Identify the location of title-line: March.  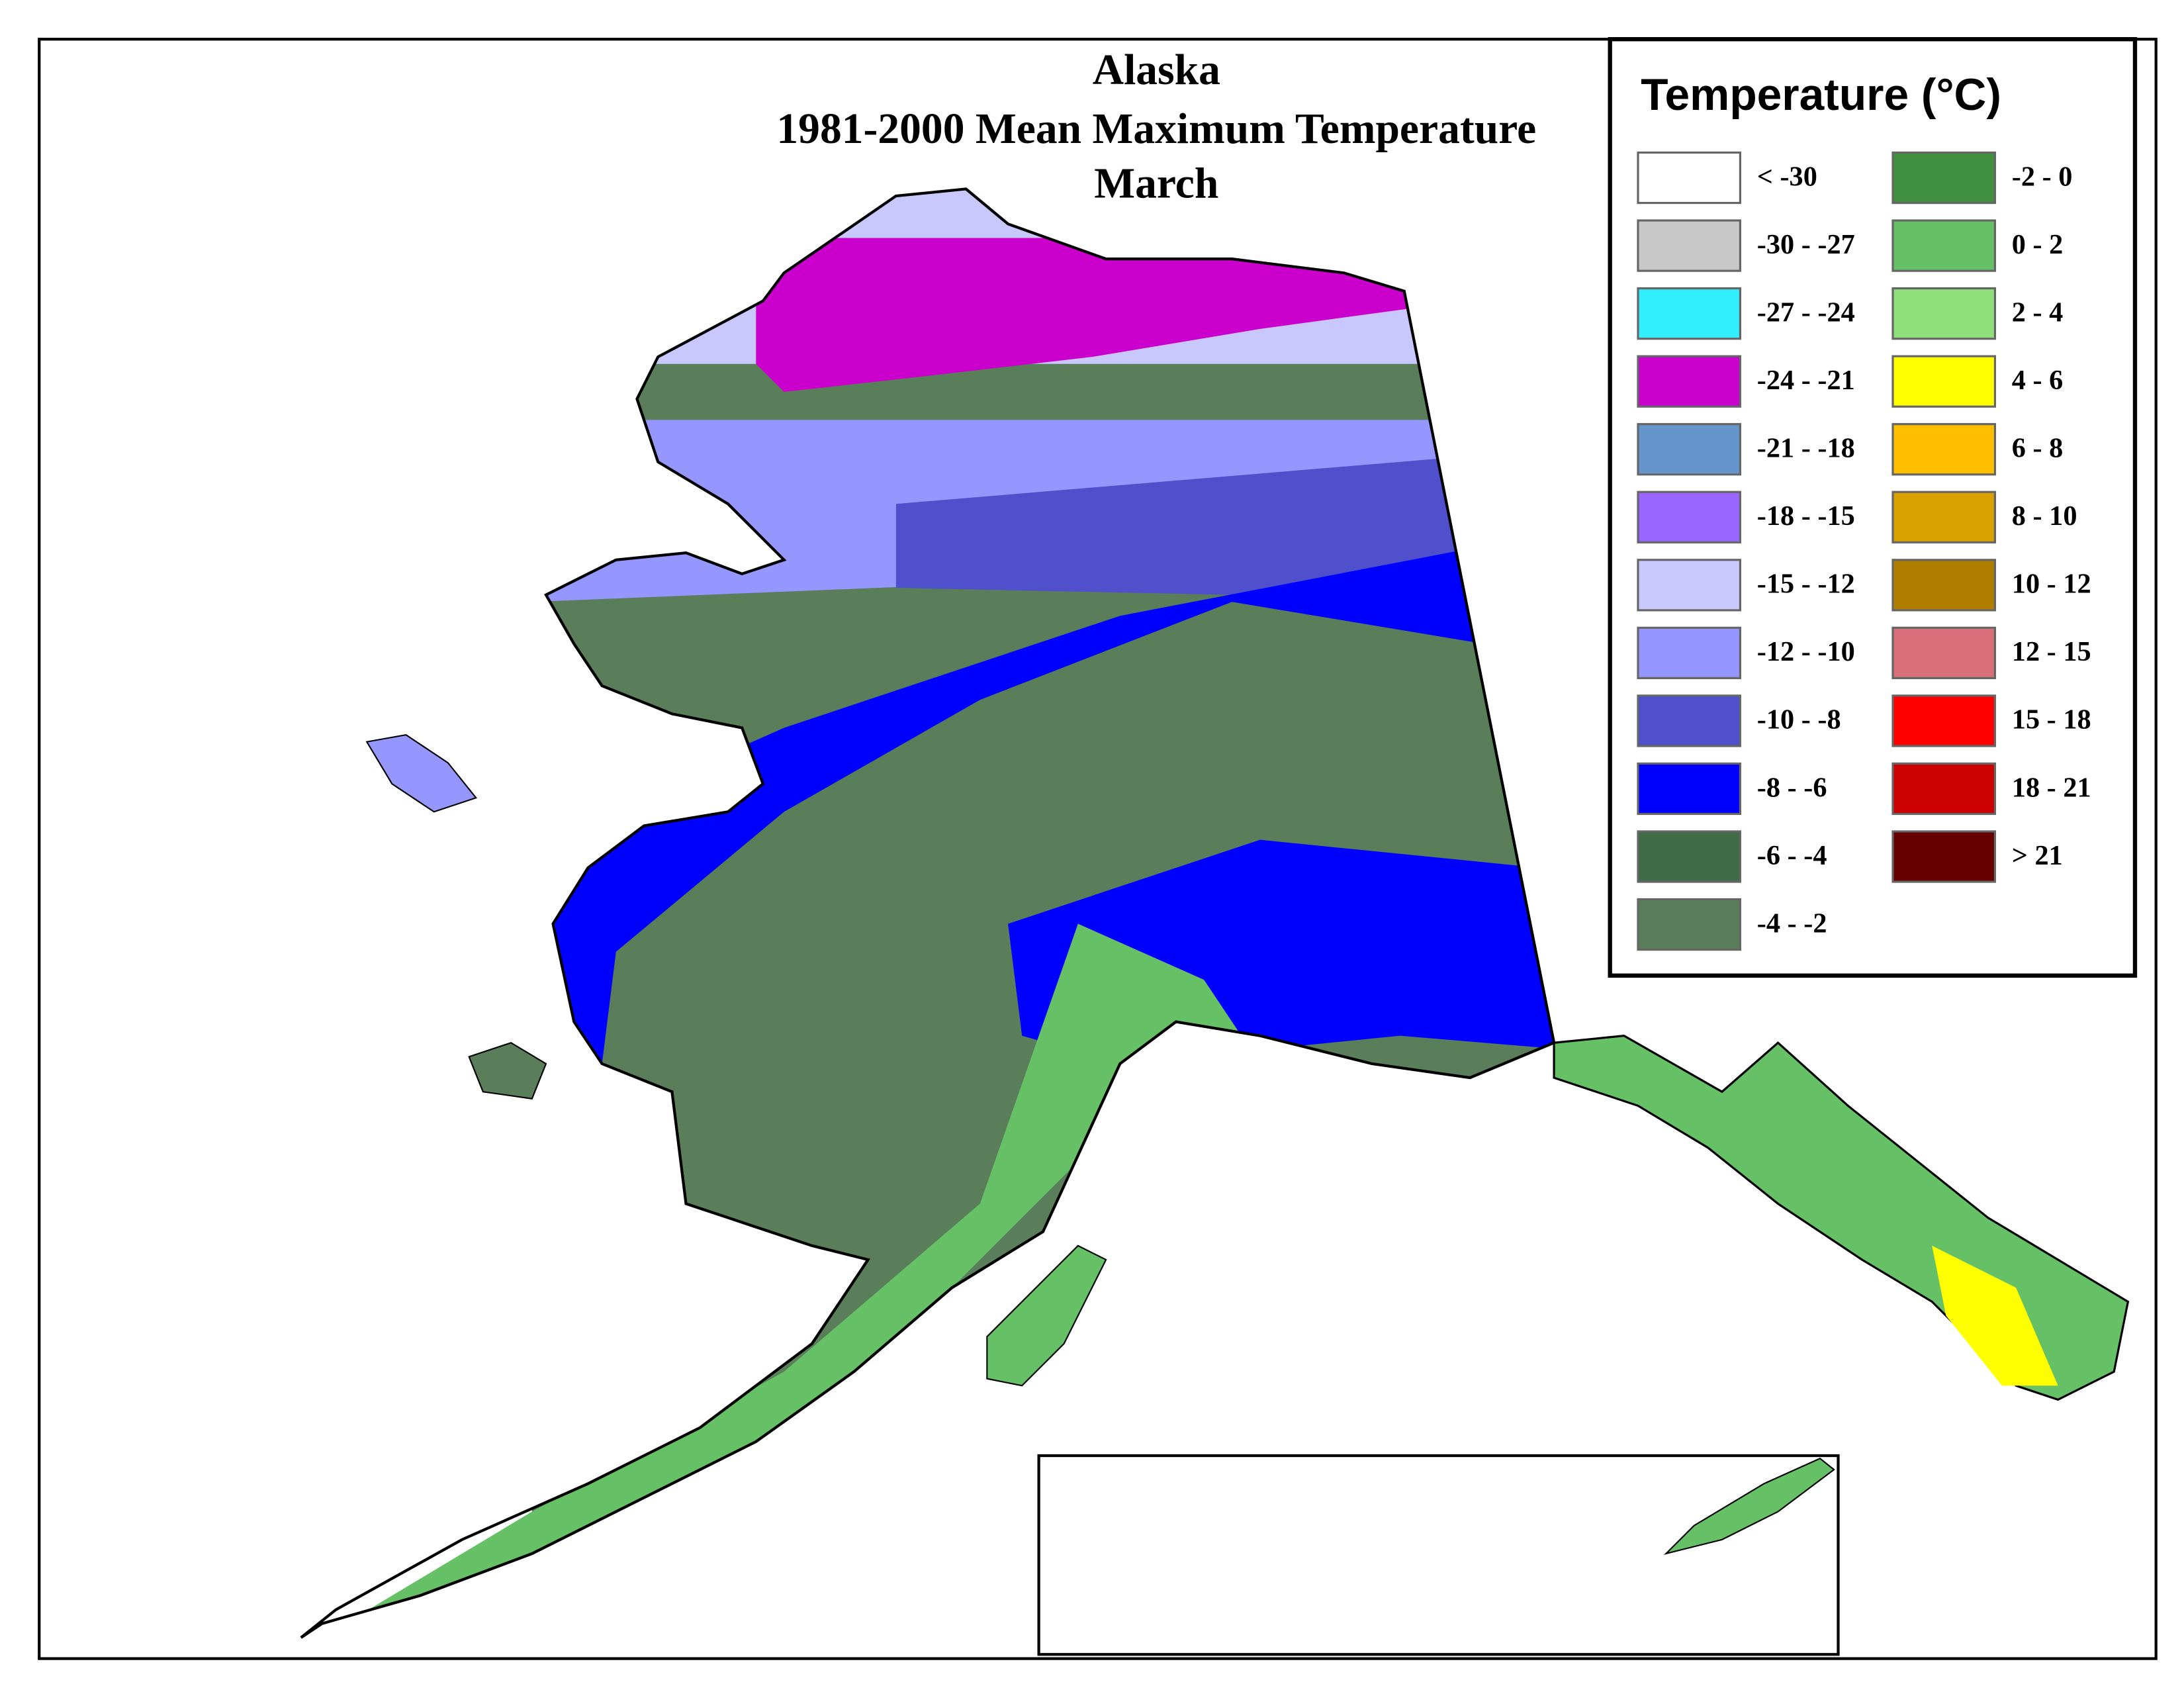
(1156, 183).